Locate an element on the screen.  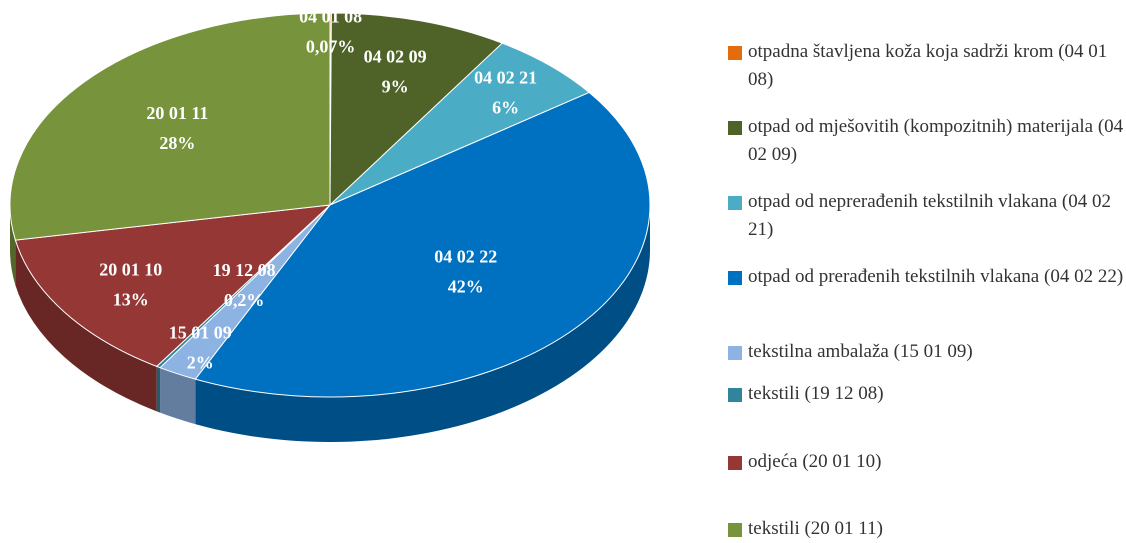
data-label-code: 04 02 21 is located at coordinates (505, 77).